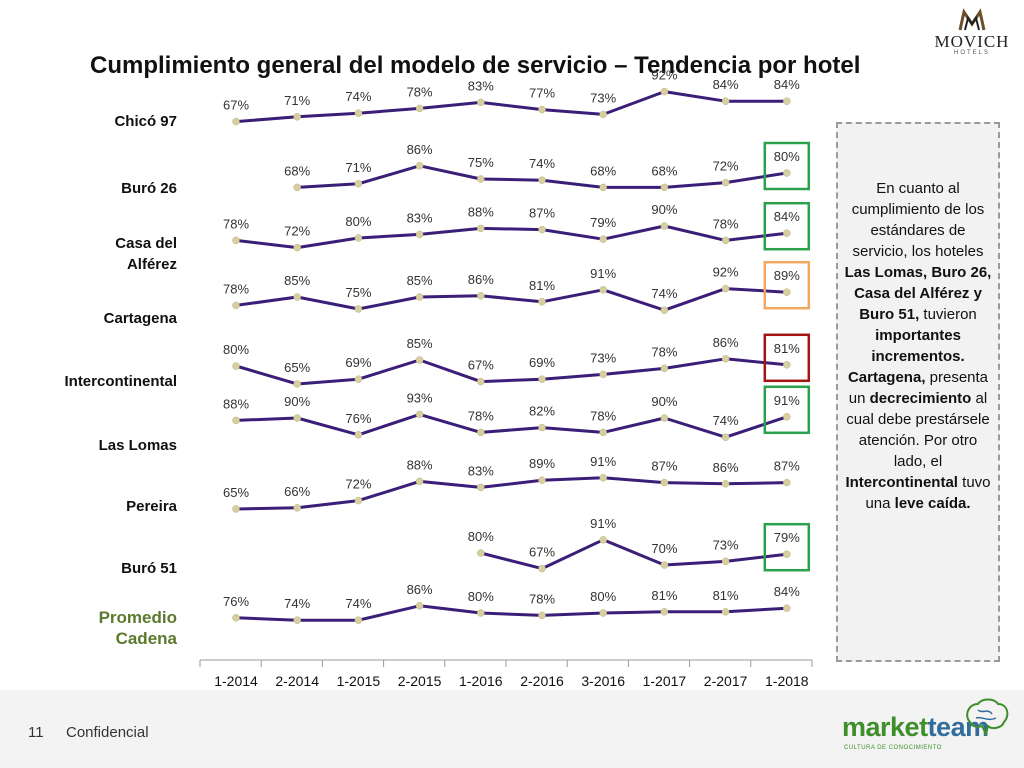 The width and height of the screenshot is (1024, 768). What do you see at coordinates (149, 188) in the screenshot?
I see `hotel-label: Buró 26` at bounding box center [149, 188].